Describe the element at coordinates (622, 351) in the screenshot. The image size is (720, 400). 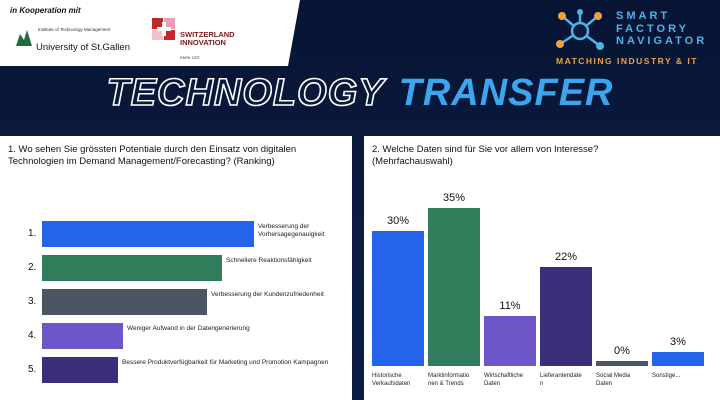
I see `data-bar-value: 0%` at that location.